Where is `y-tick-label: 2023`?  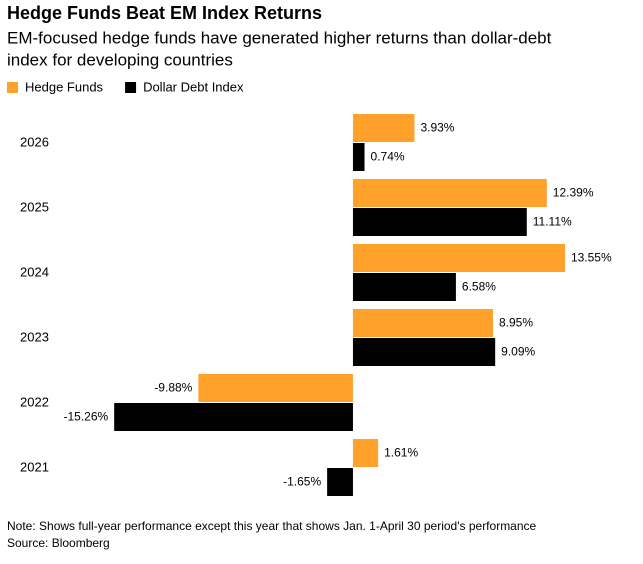
y-tick-label: 2023 is located at coordinates (34, 336).